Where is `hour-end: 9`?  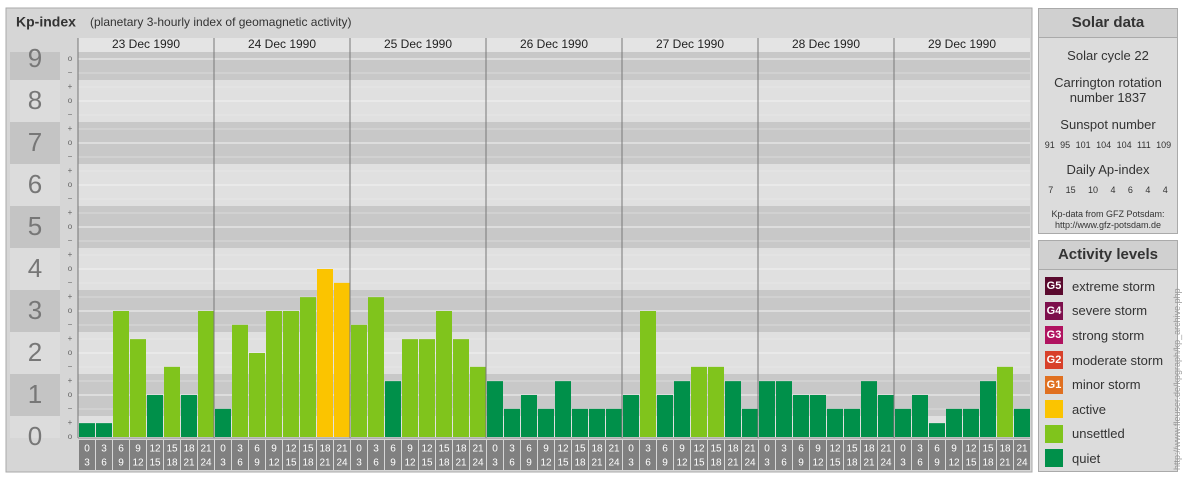
hour-end: 9 is located at coordinates (665, 463).